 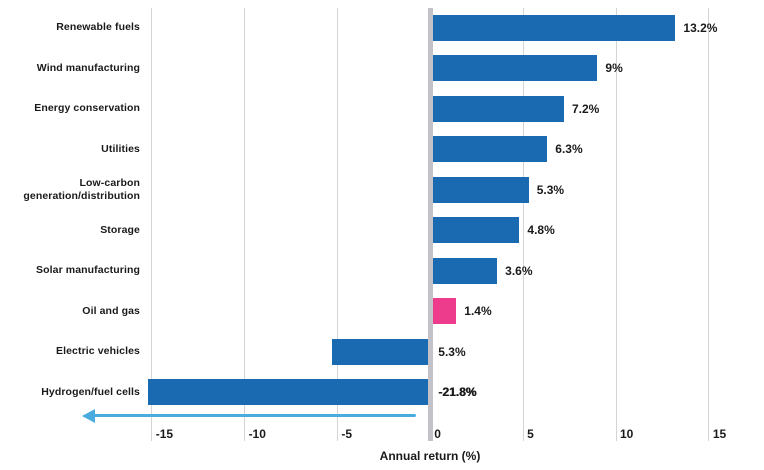 I want to click on x-tick-label: 15, so click(x=719, y=434).